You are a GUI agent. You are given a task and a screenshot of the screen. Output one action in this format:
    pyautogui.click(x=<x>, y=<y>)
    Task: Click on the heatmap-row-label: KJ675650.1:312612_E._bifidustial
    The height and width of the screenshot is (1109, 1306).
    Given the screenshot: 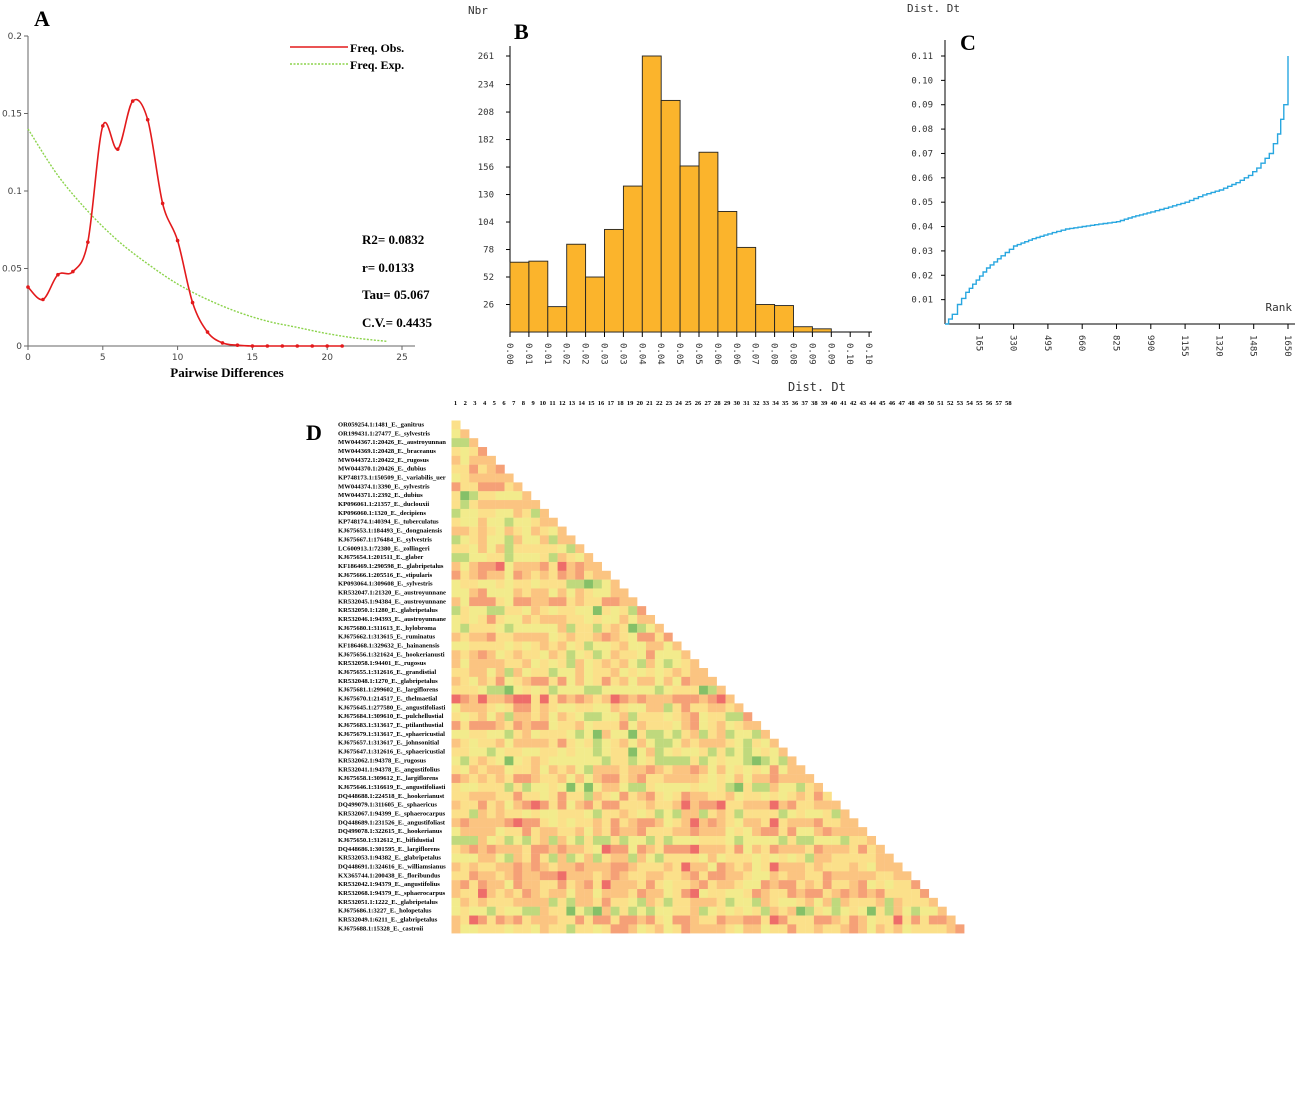 What is the action you would take?
    pyautogui.click(x=386, y=840)
    